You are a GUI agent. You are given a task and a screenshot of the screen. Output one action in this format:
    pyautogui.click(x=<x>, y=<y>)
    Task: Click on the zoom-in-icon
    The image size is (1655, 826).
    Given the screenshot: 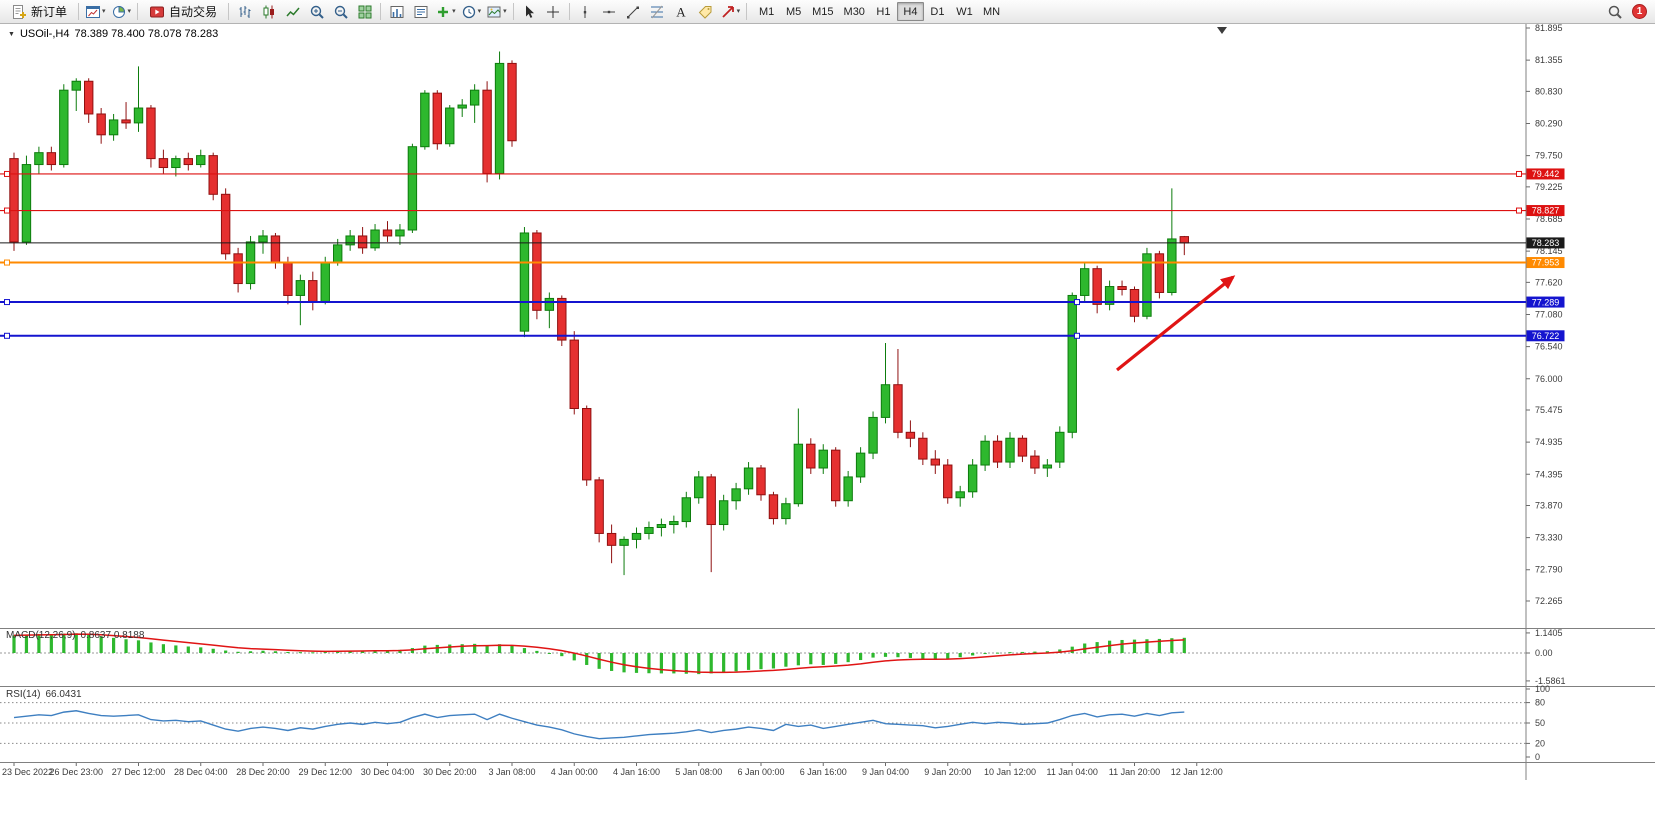 What is the action you would take?
    pyautogui.click(x=317, y=12)
    